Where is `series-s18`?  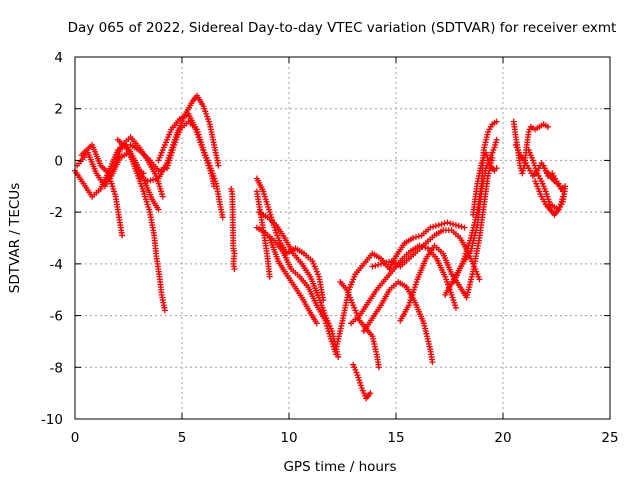 series-s18 is located at coordinates (362, 381).